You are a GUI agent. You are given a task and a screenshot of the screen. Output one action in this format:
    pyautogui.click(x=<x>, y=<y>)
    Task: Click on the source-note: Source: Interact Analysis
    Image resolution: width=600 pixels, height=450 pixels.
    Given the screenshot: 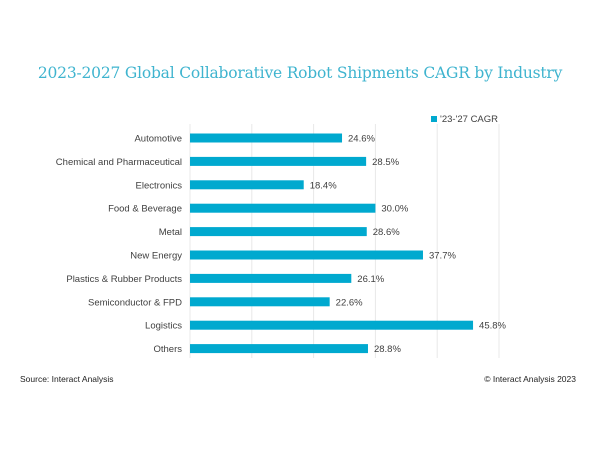 What is the action you would take?
    pyautogui.click(x=67, y=379)
    